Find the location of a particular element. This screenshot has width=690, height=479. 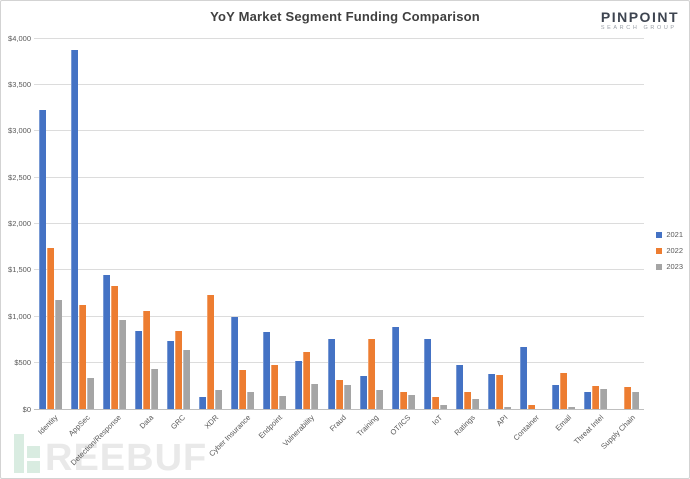

pinpoint-logo: PINPOINT SEARCH GROUP is located at coordinates (640, 21).